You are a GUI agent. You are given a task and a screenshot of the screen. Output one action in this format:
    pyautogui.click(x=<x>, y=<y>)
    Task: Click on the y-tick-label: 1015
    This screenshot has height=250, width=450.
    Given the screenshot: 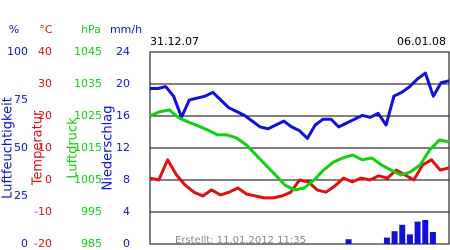 What is the action you would take?
    pyautogui.click(x=88, y=147)
    